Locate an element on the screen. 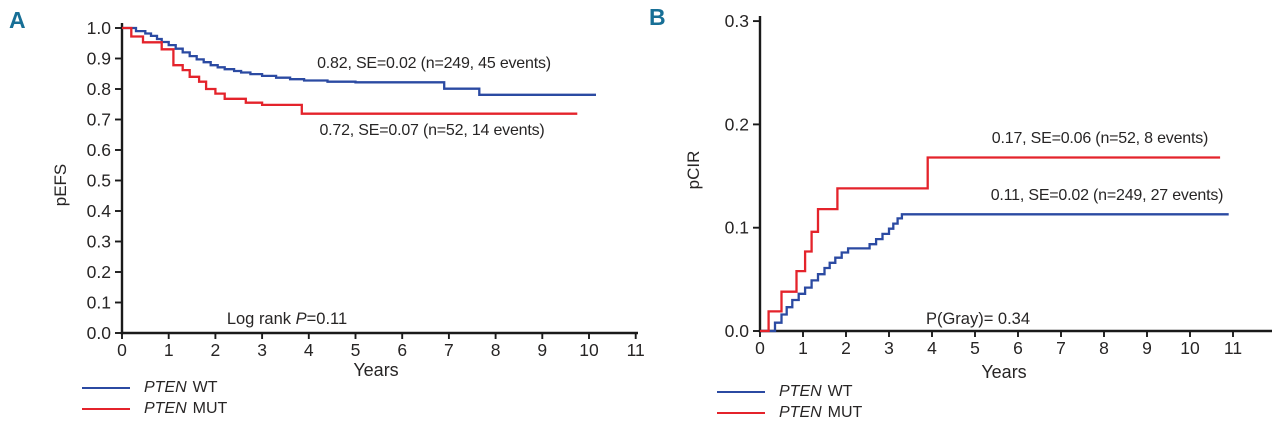 The image size is (1280, 430). panel-a-mut-curve is located at coordinates (350, 70).